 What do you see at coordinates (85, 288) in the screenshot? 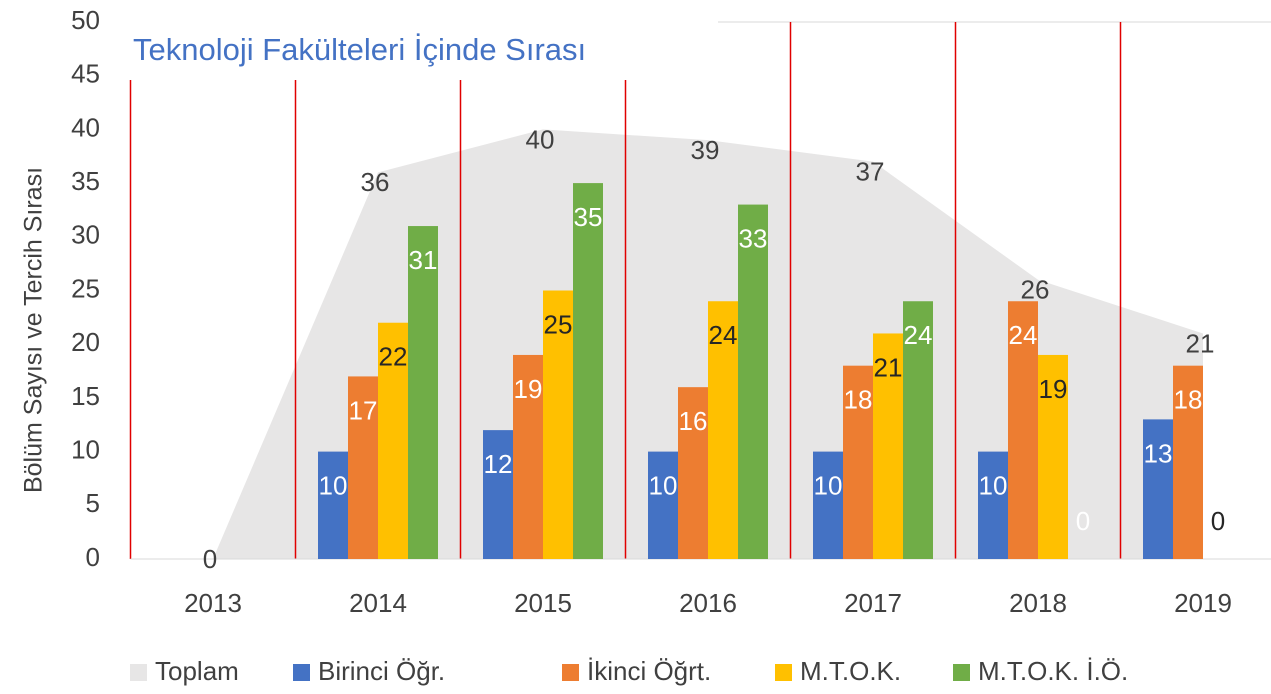
I see `y-tick-label: 25` at bounding box center [85, 288].